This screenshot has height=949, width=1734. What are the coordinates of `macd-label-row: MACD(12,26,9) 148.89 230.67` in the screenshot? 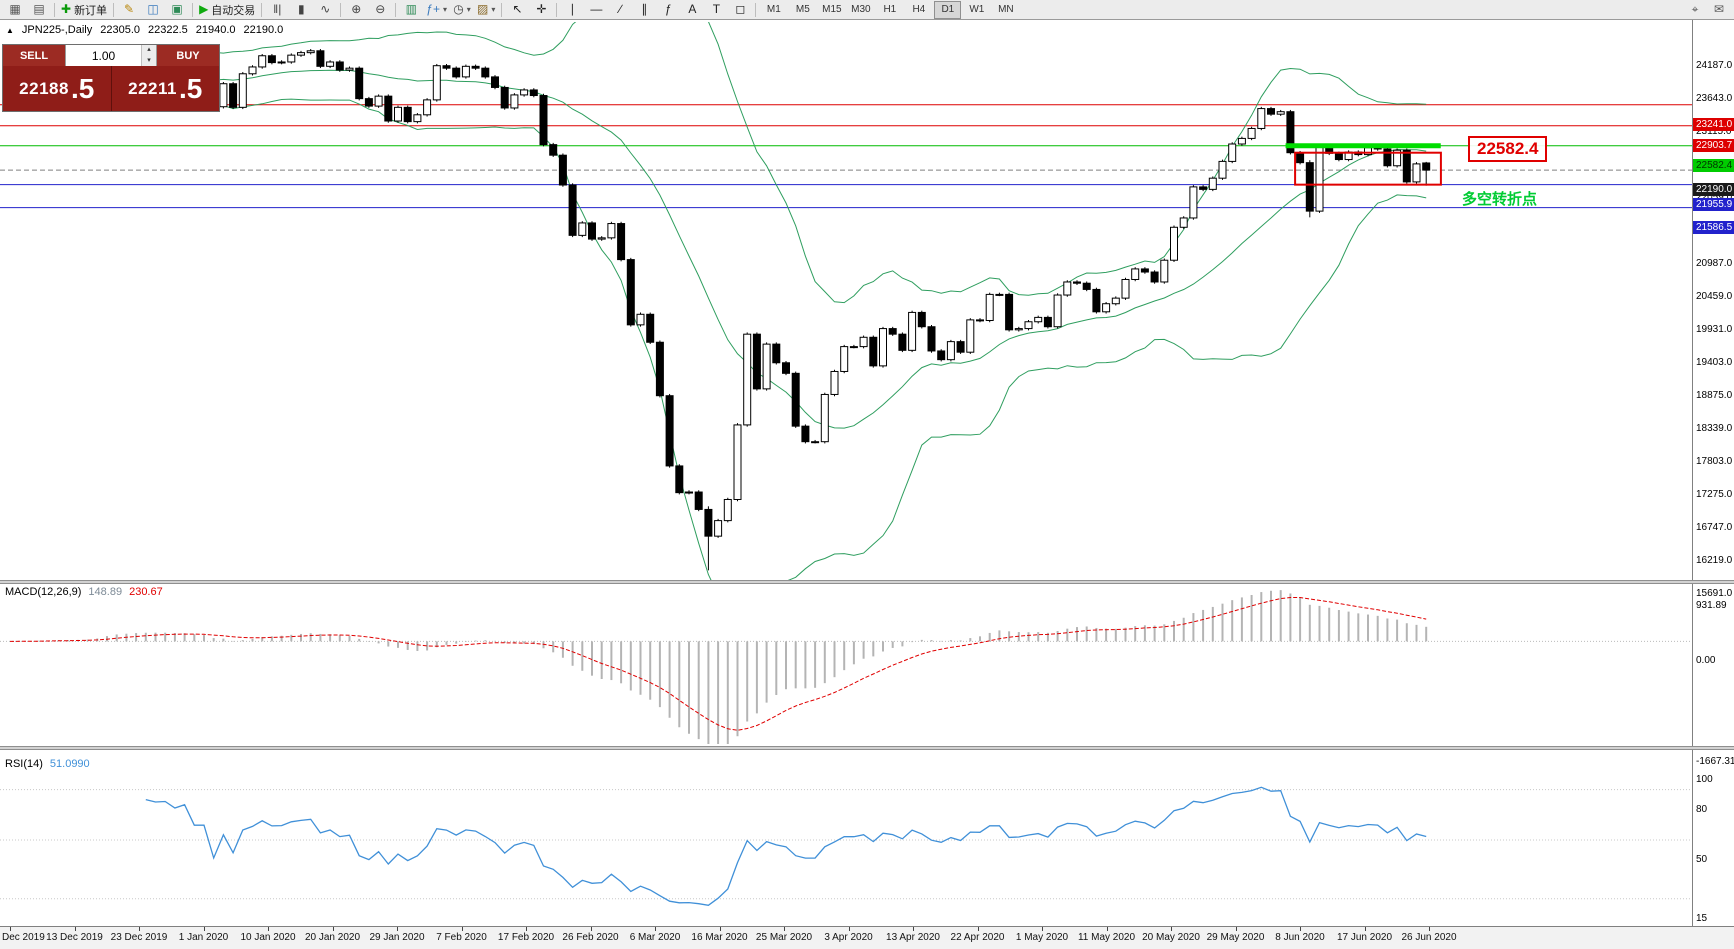 It's located at (84, 592).